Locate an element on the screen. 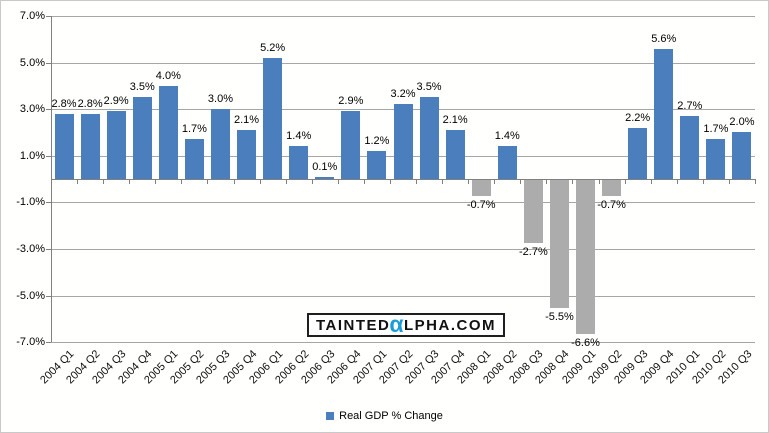  legend-marker-icon is located at coordinates (330, 416).